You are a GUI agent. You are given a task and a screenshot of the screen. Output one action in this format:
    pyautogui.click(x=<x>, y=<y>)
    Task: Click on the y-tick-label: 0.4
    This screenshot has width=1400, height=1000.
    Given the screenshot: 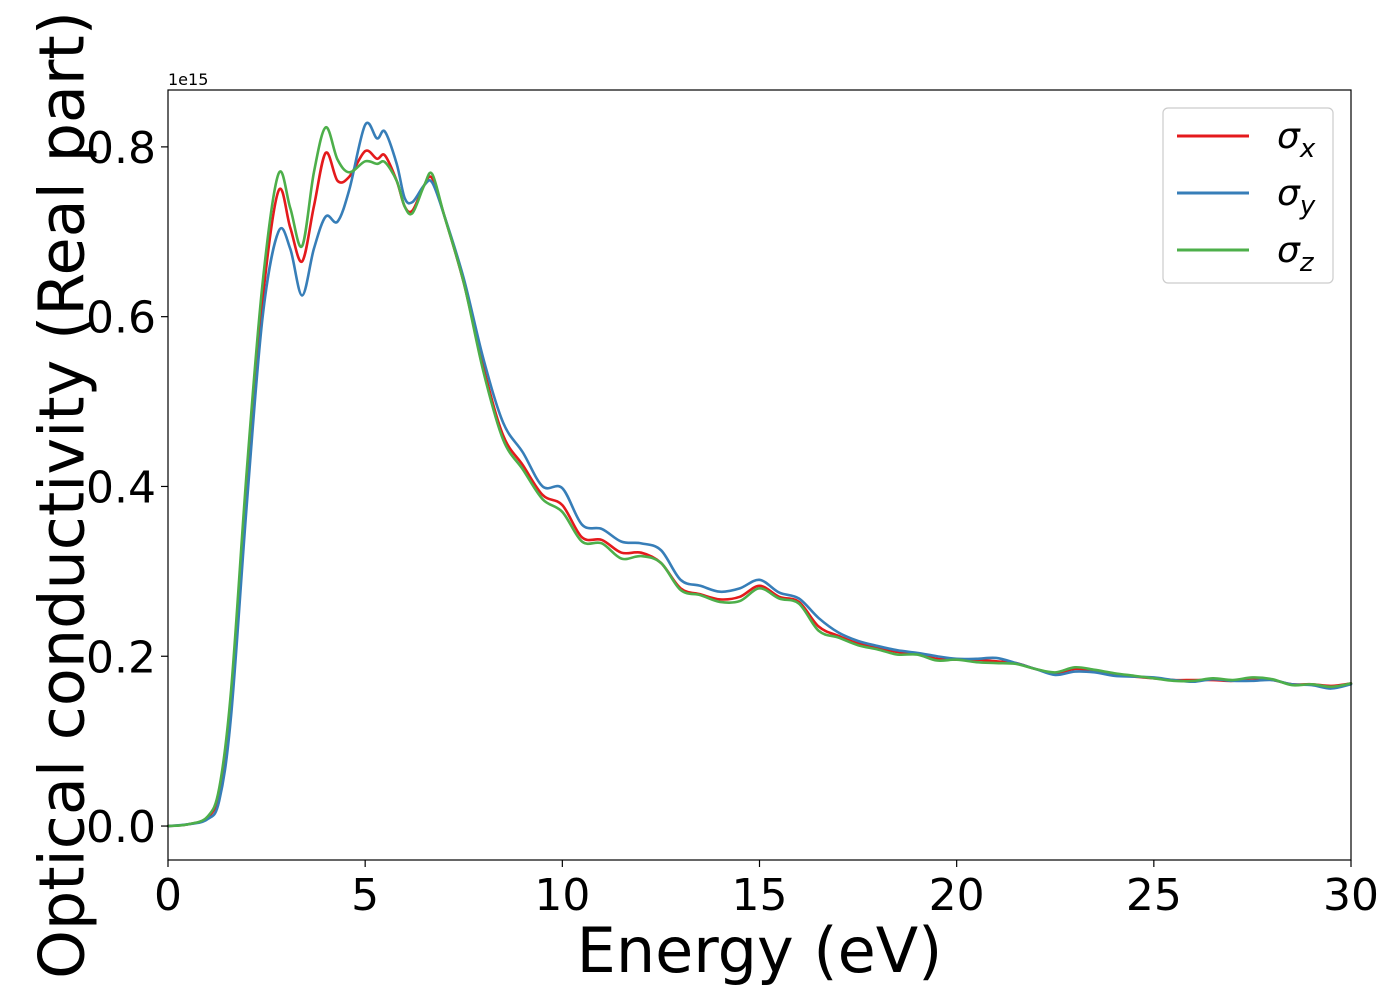 What is the action you would take?
    pyautogui.click(x=121, y=487)
    